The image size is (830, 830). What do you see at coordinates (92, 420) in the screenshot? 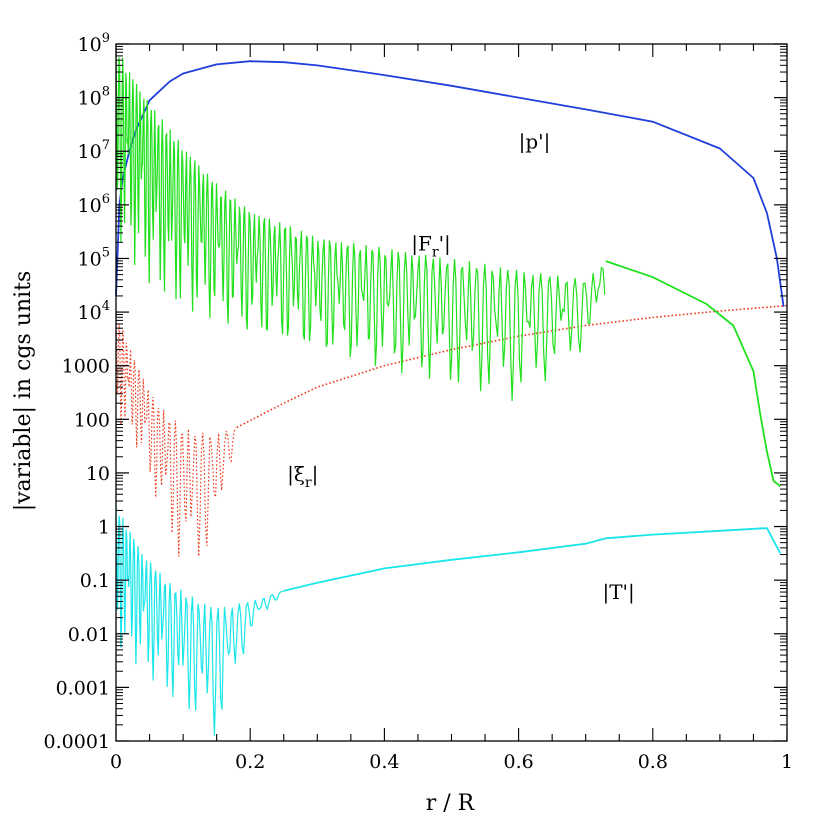
I see `y-tick-label: 100` at bounding box center [92, 420].